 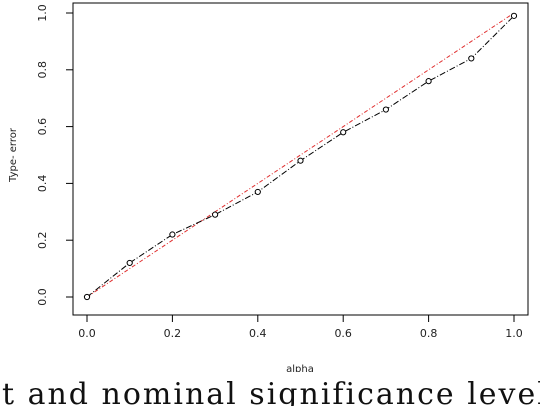 I want to click on x-tick-label: 1.0, so click(x=514, y=333).